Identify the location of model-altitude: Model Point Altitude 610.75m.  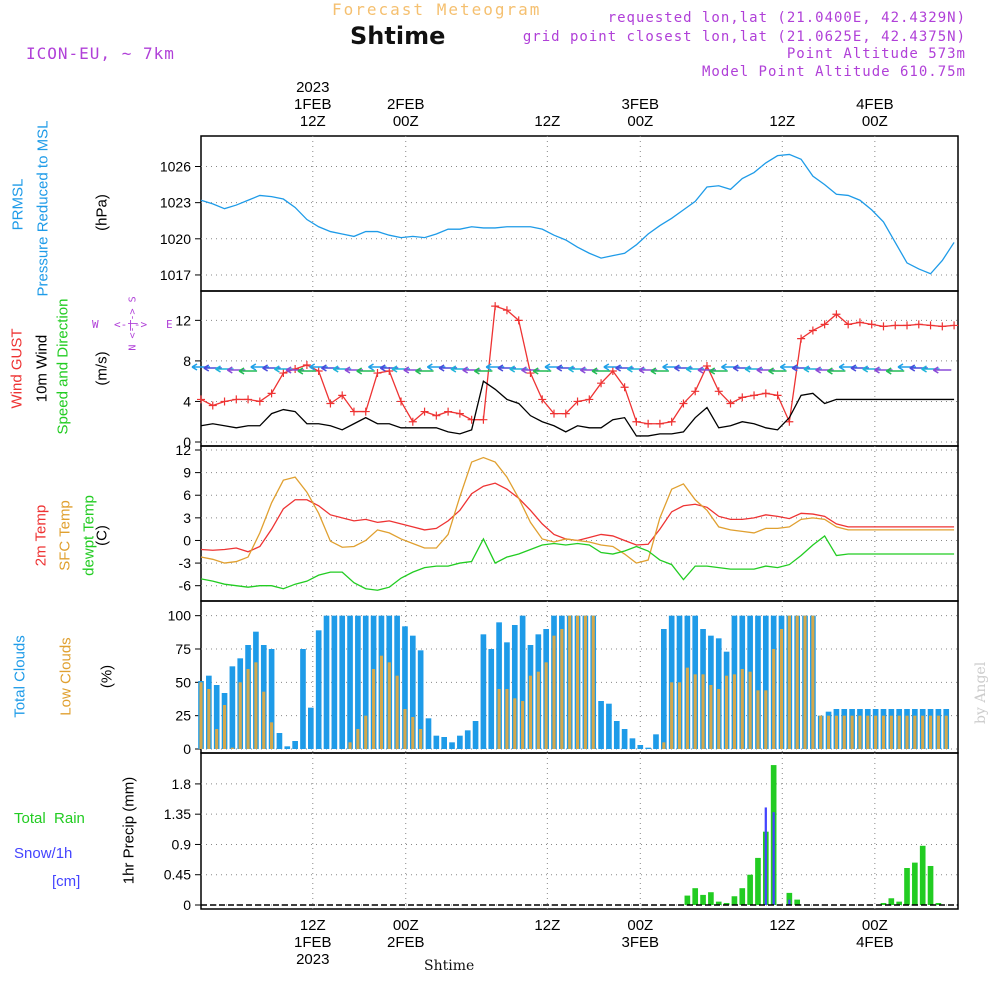
(833, 72).